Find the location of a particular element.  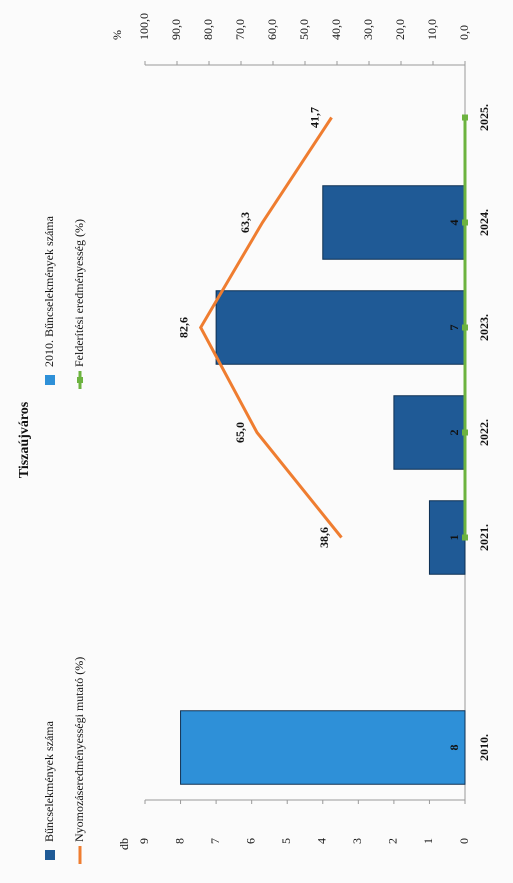

x-tick-label: 2022. is located at coordinates (484, 432).